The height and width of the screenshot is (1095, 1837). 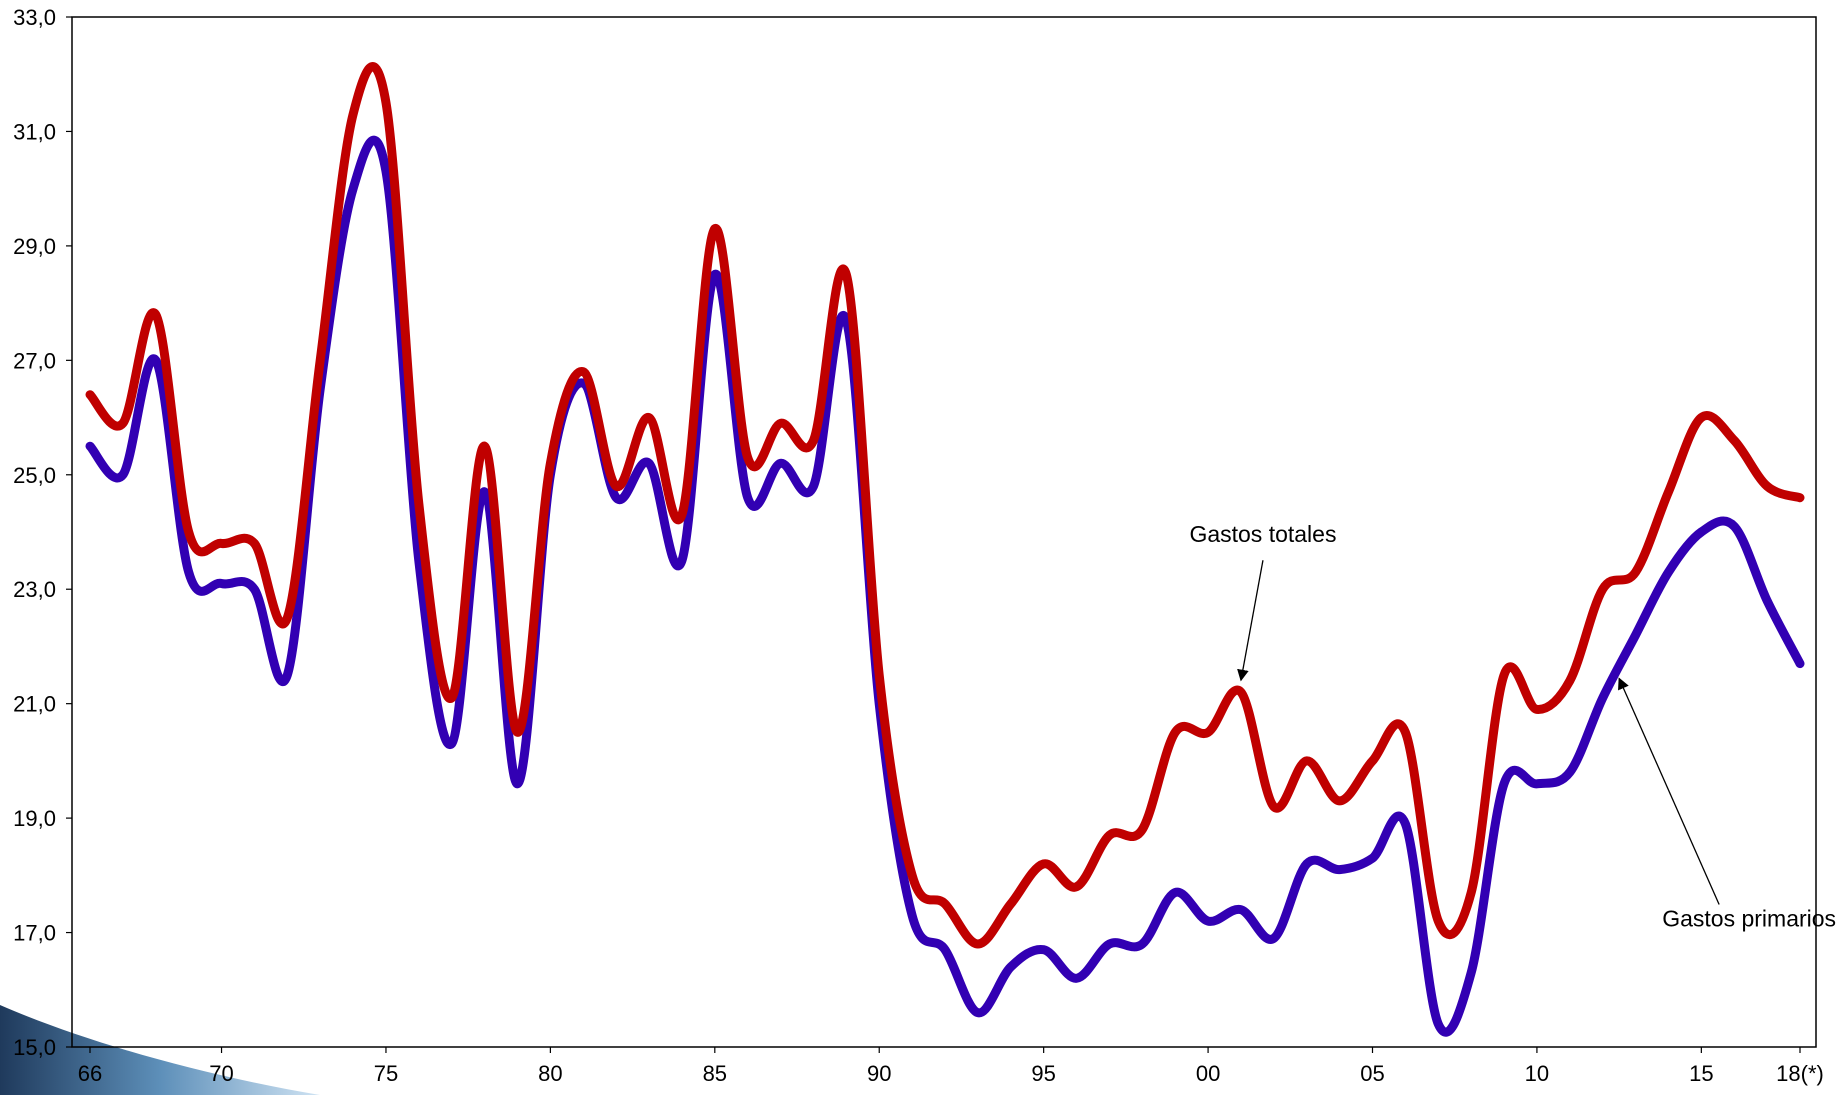 What do you see at coordinates (1043, 1073) in the screenshot?
I see `x-tick-label: 95` at bounding box center [1043, 1073].